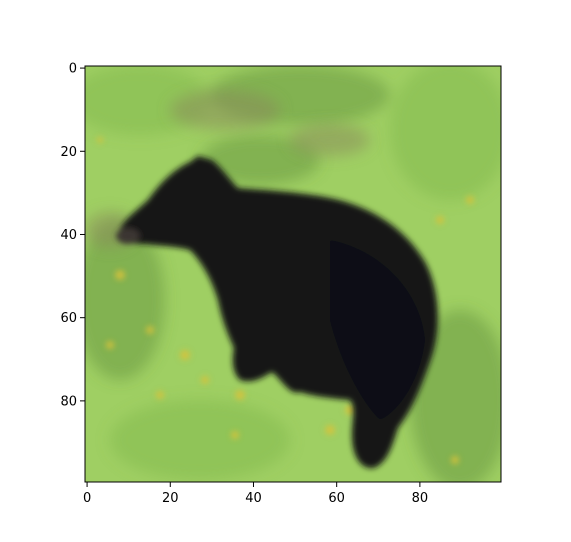 This screenshot has height=542, width=571. Describe the element at coordinates (128, 236) in the screenshot. I see `bear-muzzle` at that location.